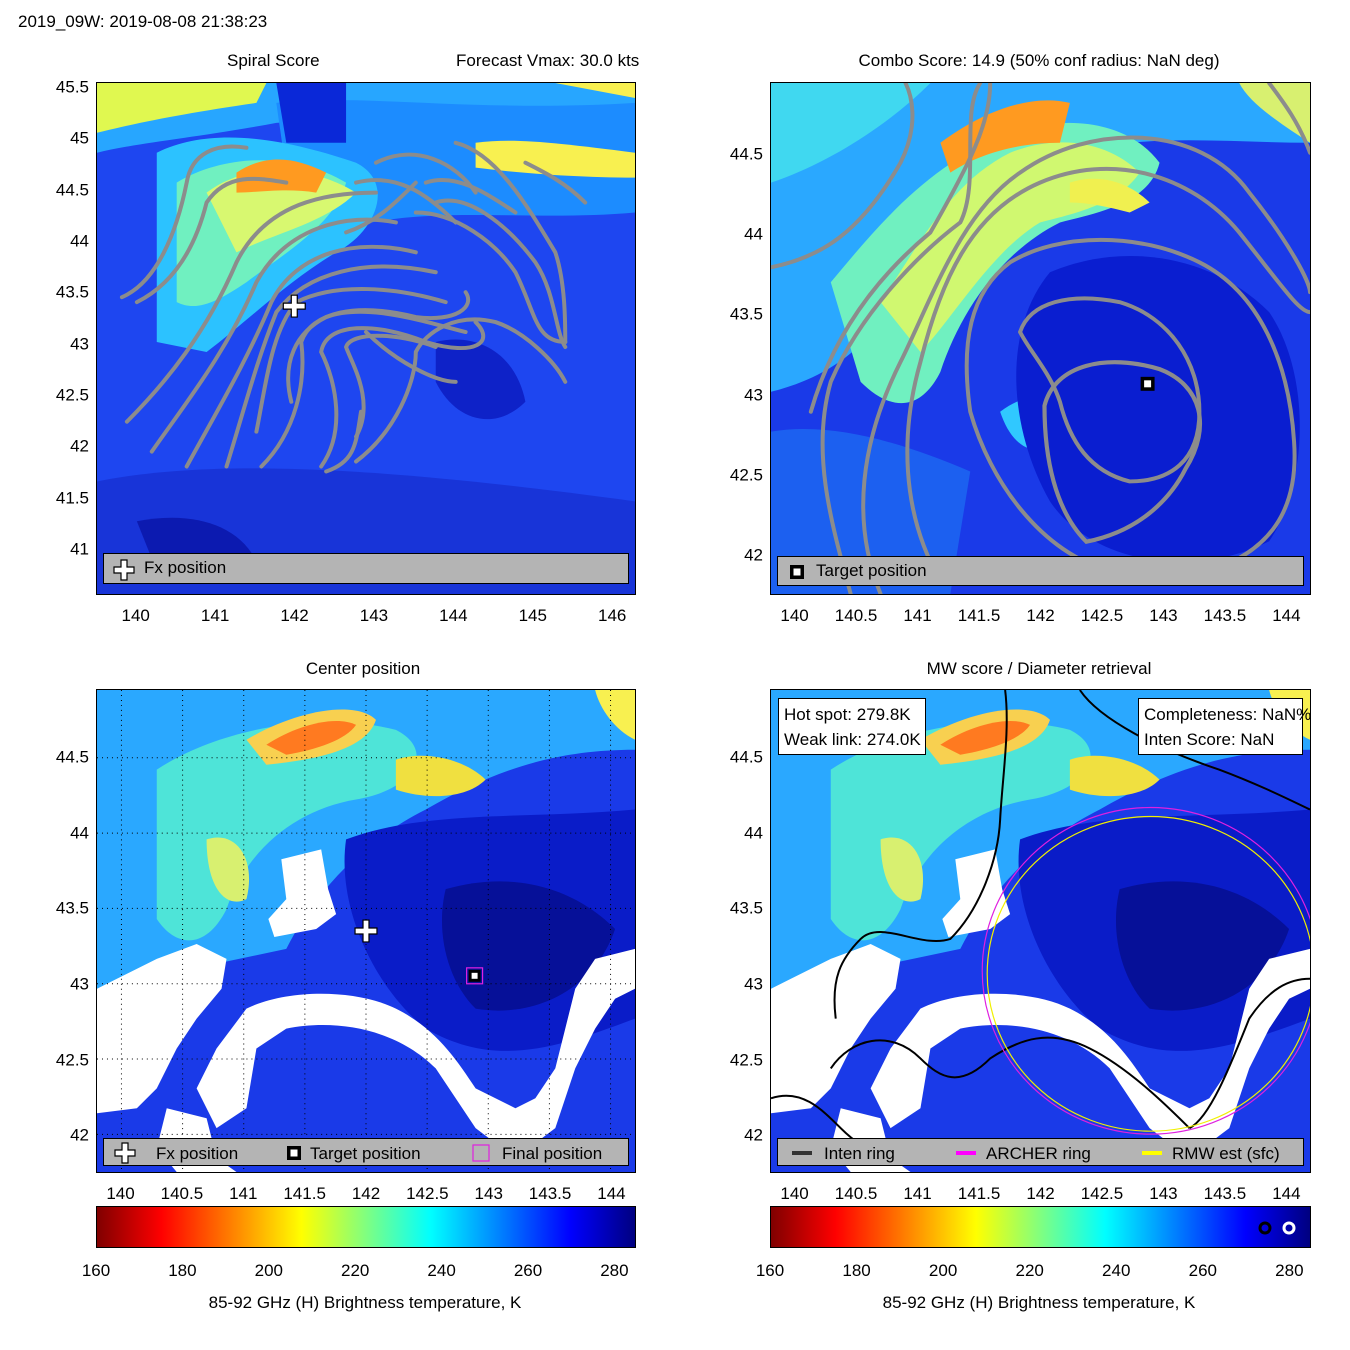  I want to click on panel3-heatmap, so click(366, 931).